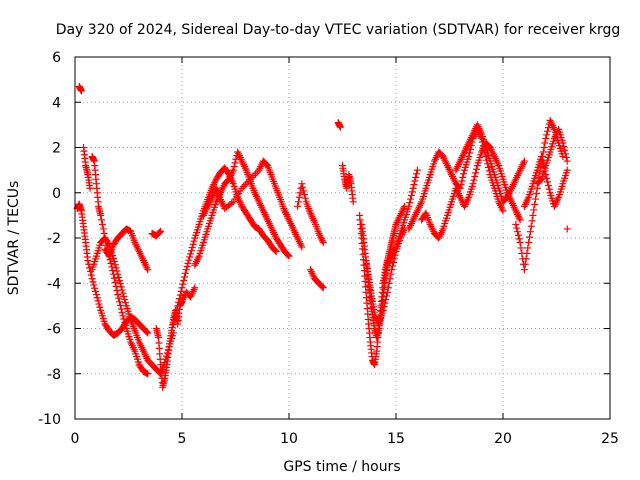 The image size is (640, 480). I want to click on x-tick-label: 10, so click(289, 439).